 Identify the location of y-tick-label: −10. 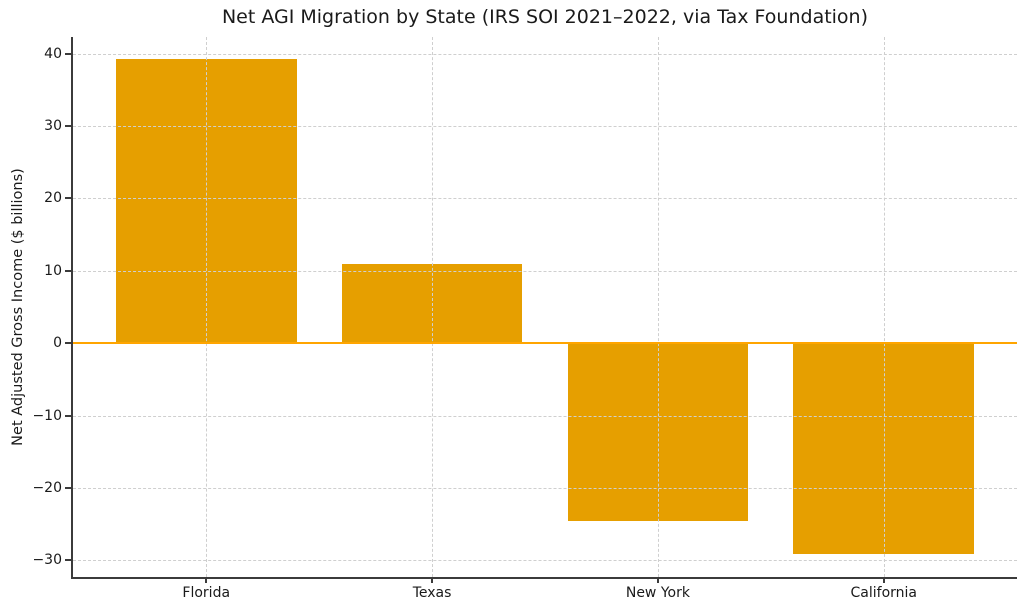
(47, 415).